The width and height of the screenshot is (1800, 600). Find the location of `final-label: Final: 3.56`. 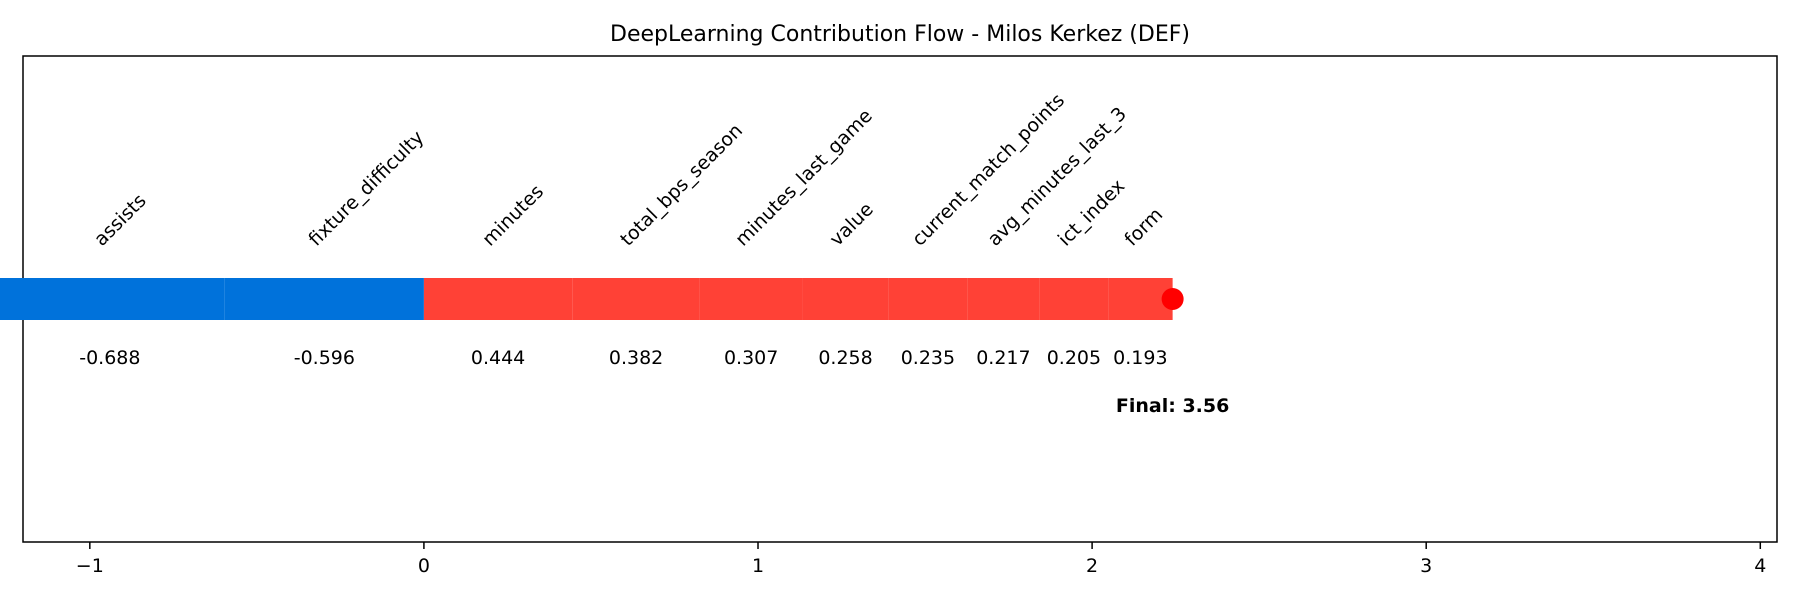

final-label: Final: 3.56 is located at coordinates (1172, 406).